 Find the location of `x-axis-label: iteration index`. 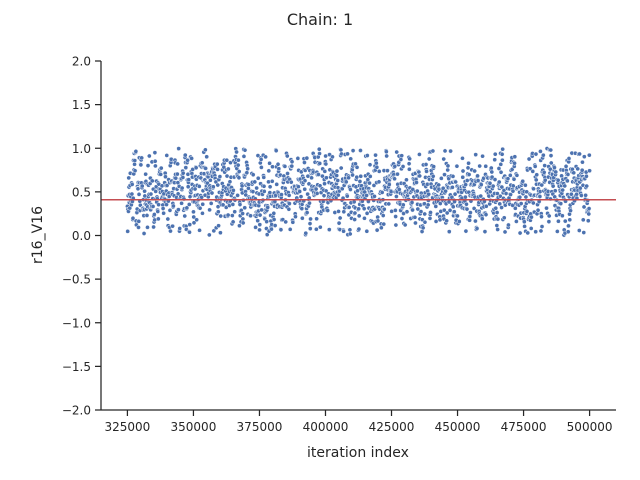

x-axis-label: iteration index is located at coordinates (358, 453).